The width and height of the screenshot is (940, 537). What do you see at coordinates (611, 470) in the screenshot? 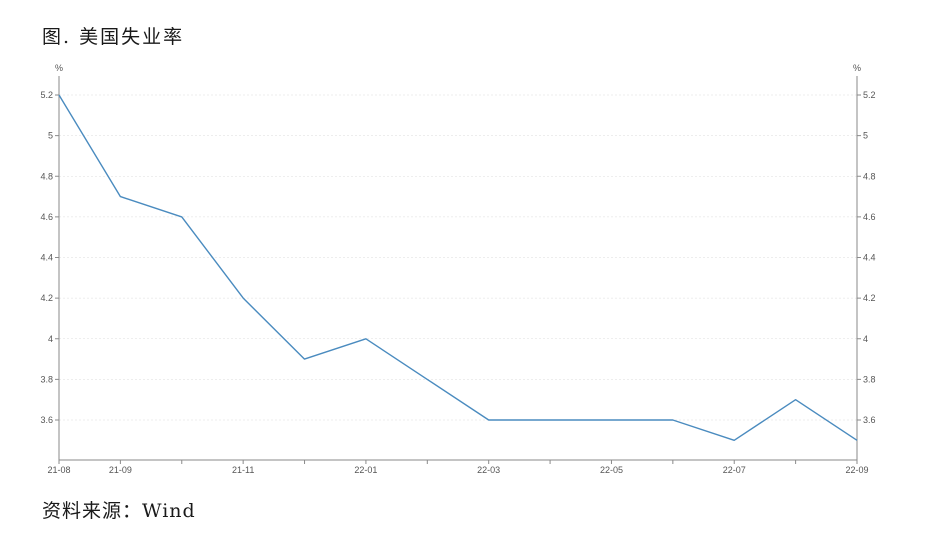
I see `x-tick-label: 22-05` at bounding box center [611, 470].